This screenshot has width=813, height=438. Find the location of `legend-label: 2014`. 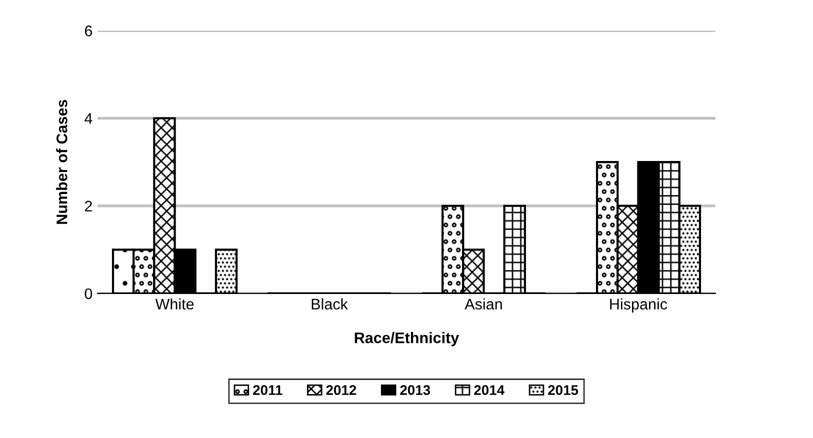

legend-label: 2014 is located at coordinates (489, 390).